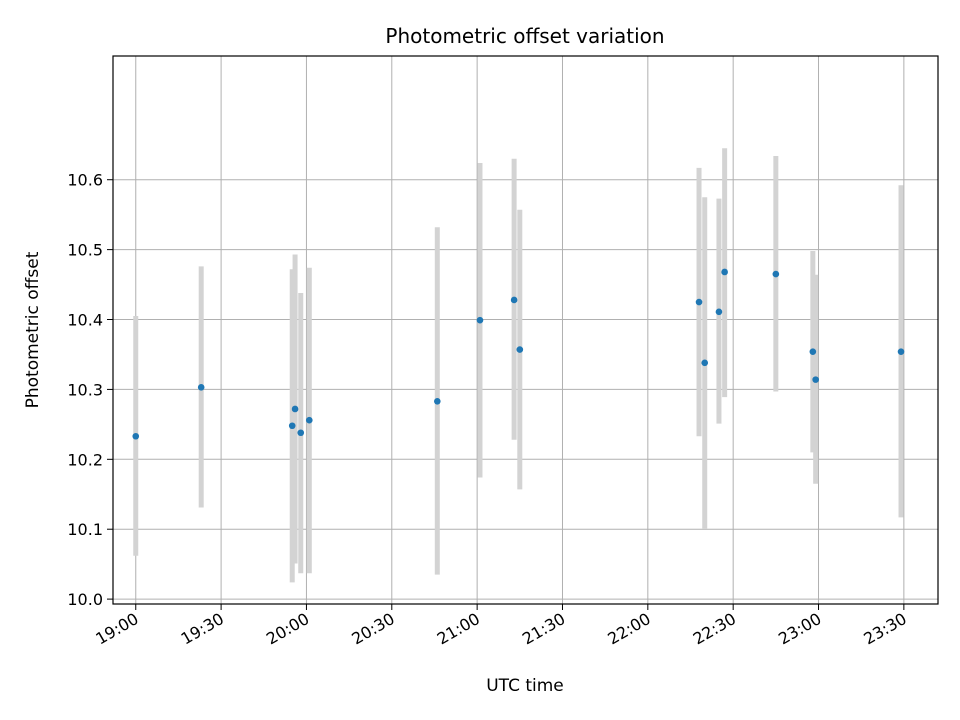 The height and width of the screenshot is (720, 960). I want to click on y-tick-label: 10.3, so click(85, 389).